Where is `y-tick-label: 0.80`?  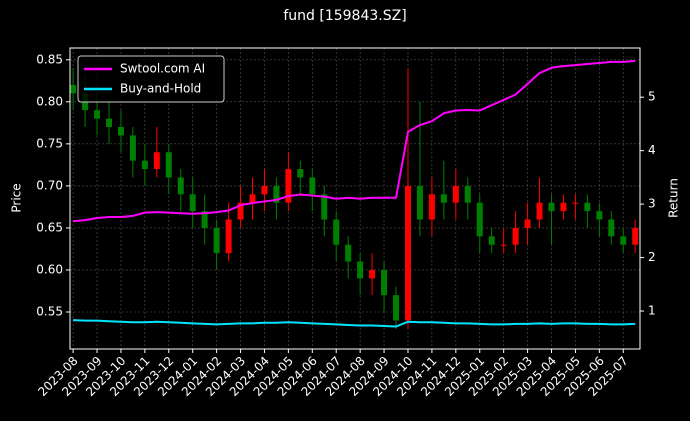
y-tick-label: 0.80 is located at coordinates (49, 101).